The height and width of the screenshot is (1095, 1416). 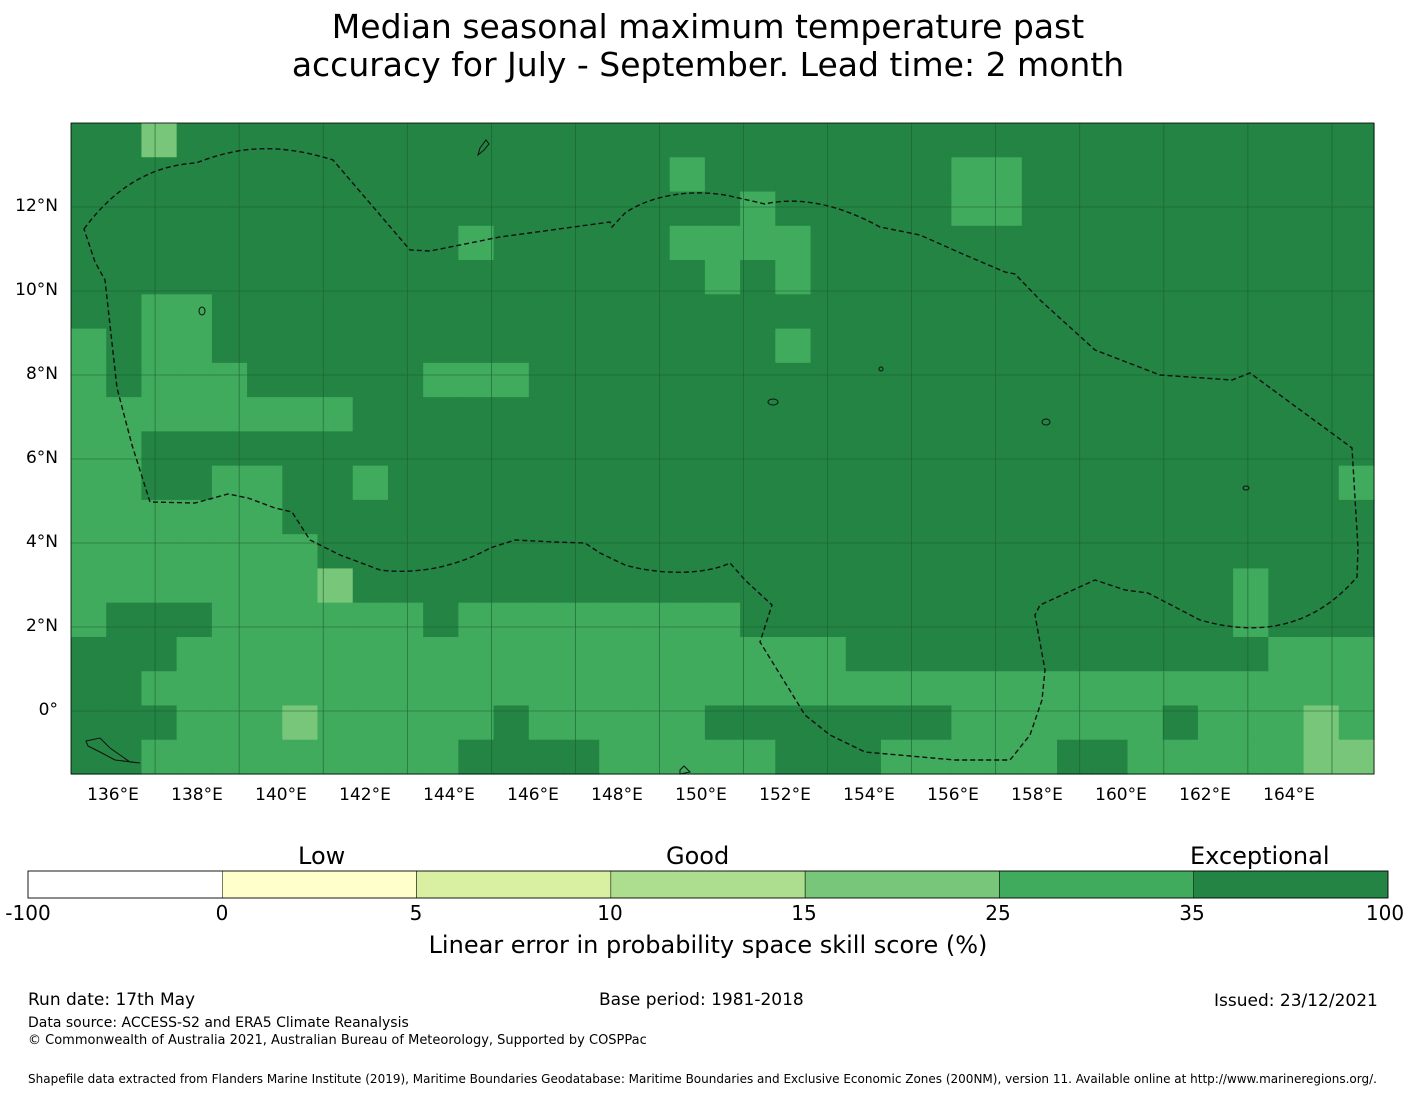 I want to click on lon-label-160e: 160°E, so click(x=1121, y=795).